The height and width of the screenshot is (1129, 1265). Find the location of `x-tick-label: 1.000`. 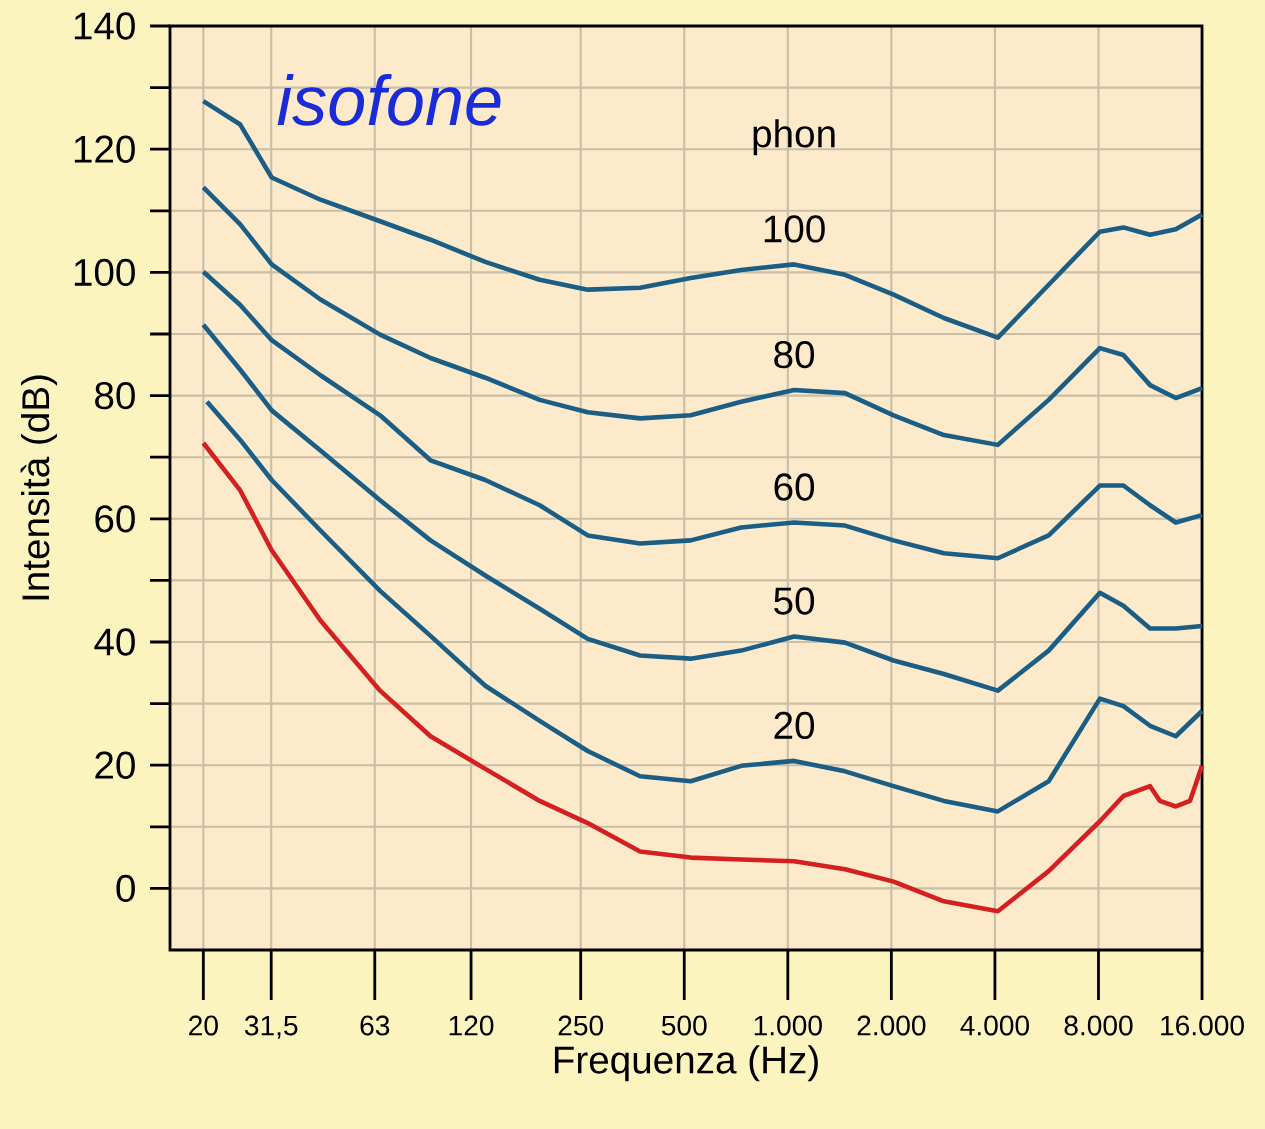

x-tick-label: 1.000 is located at coordinates (788, 1025).